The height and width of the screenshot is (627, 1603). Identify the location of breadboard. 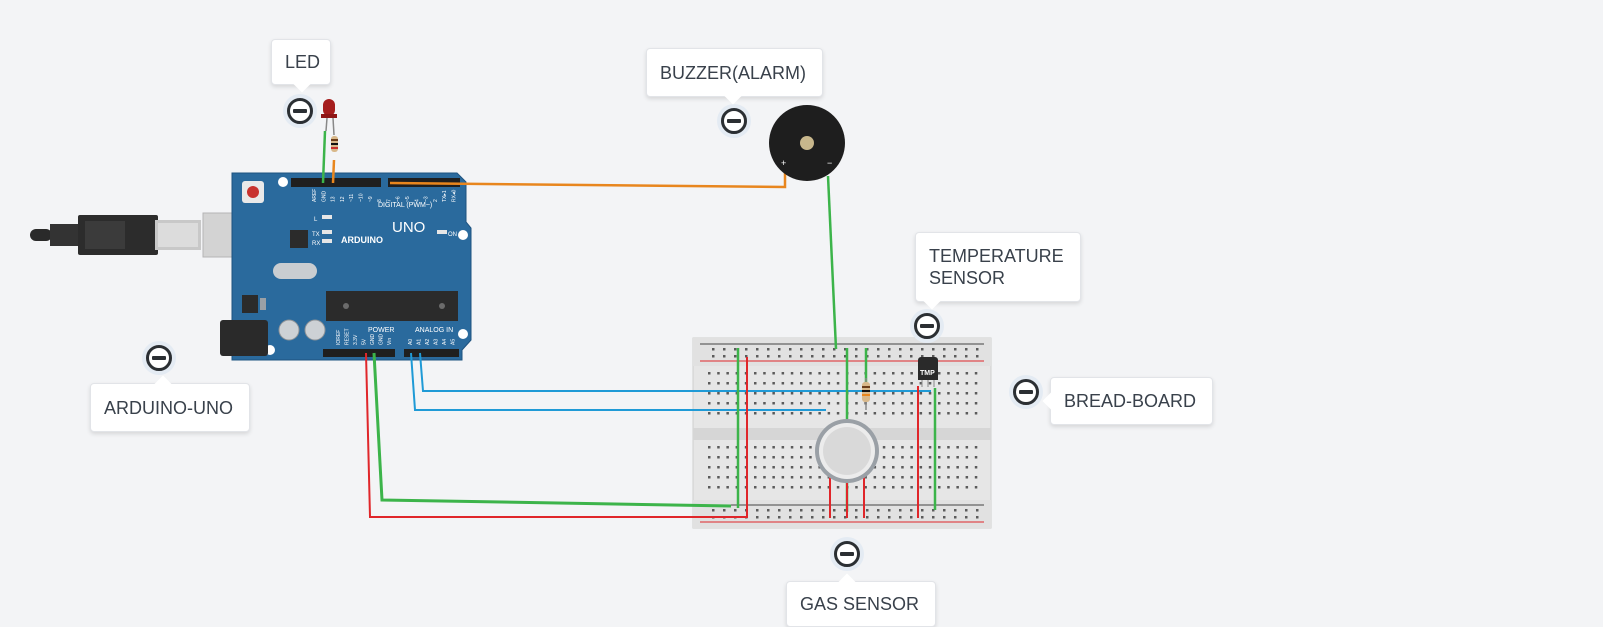
(842, 433).